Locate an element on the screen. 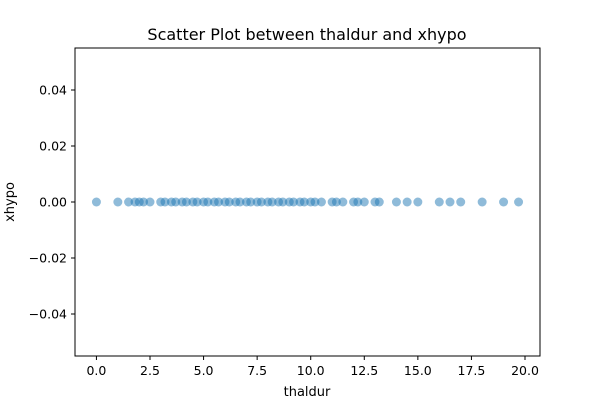  x-tick-label: 7.5 is located at coordinates (257, 370).